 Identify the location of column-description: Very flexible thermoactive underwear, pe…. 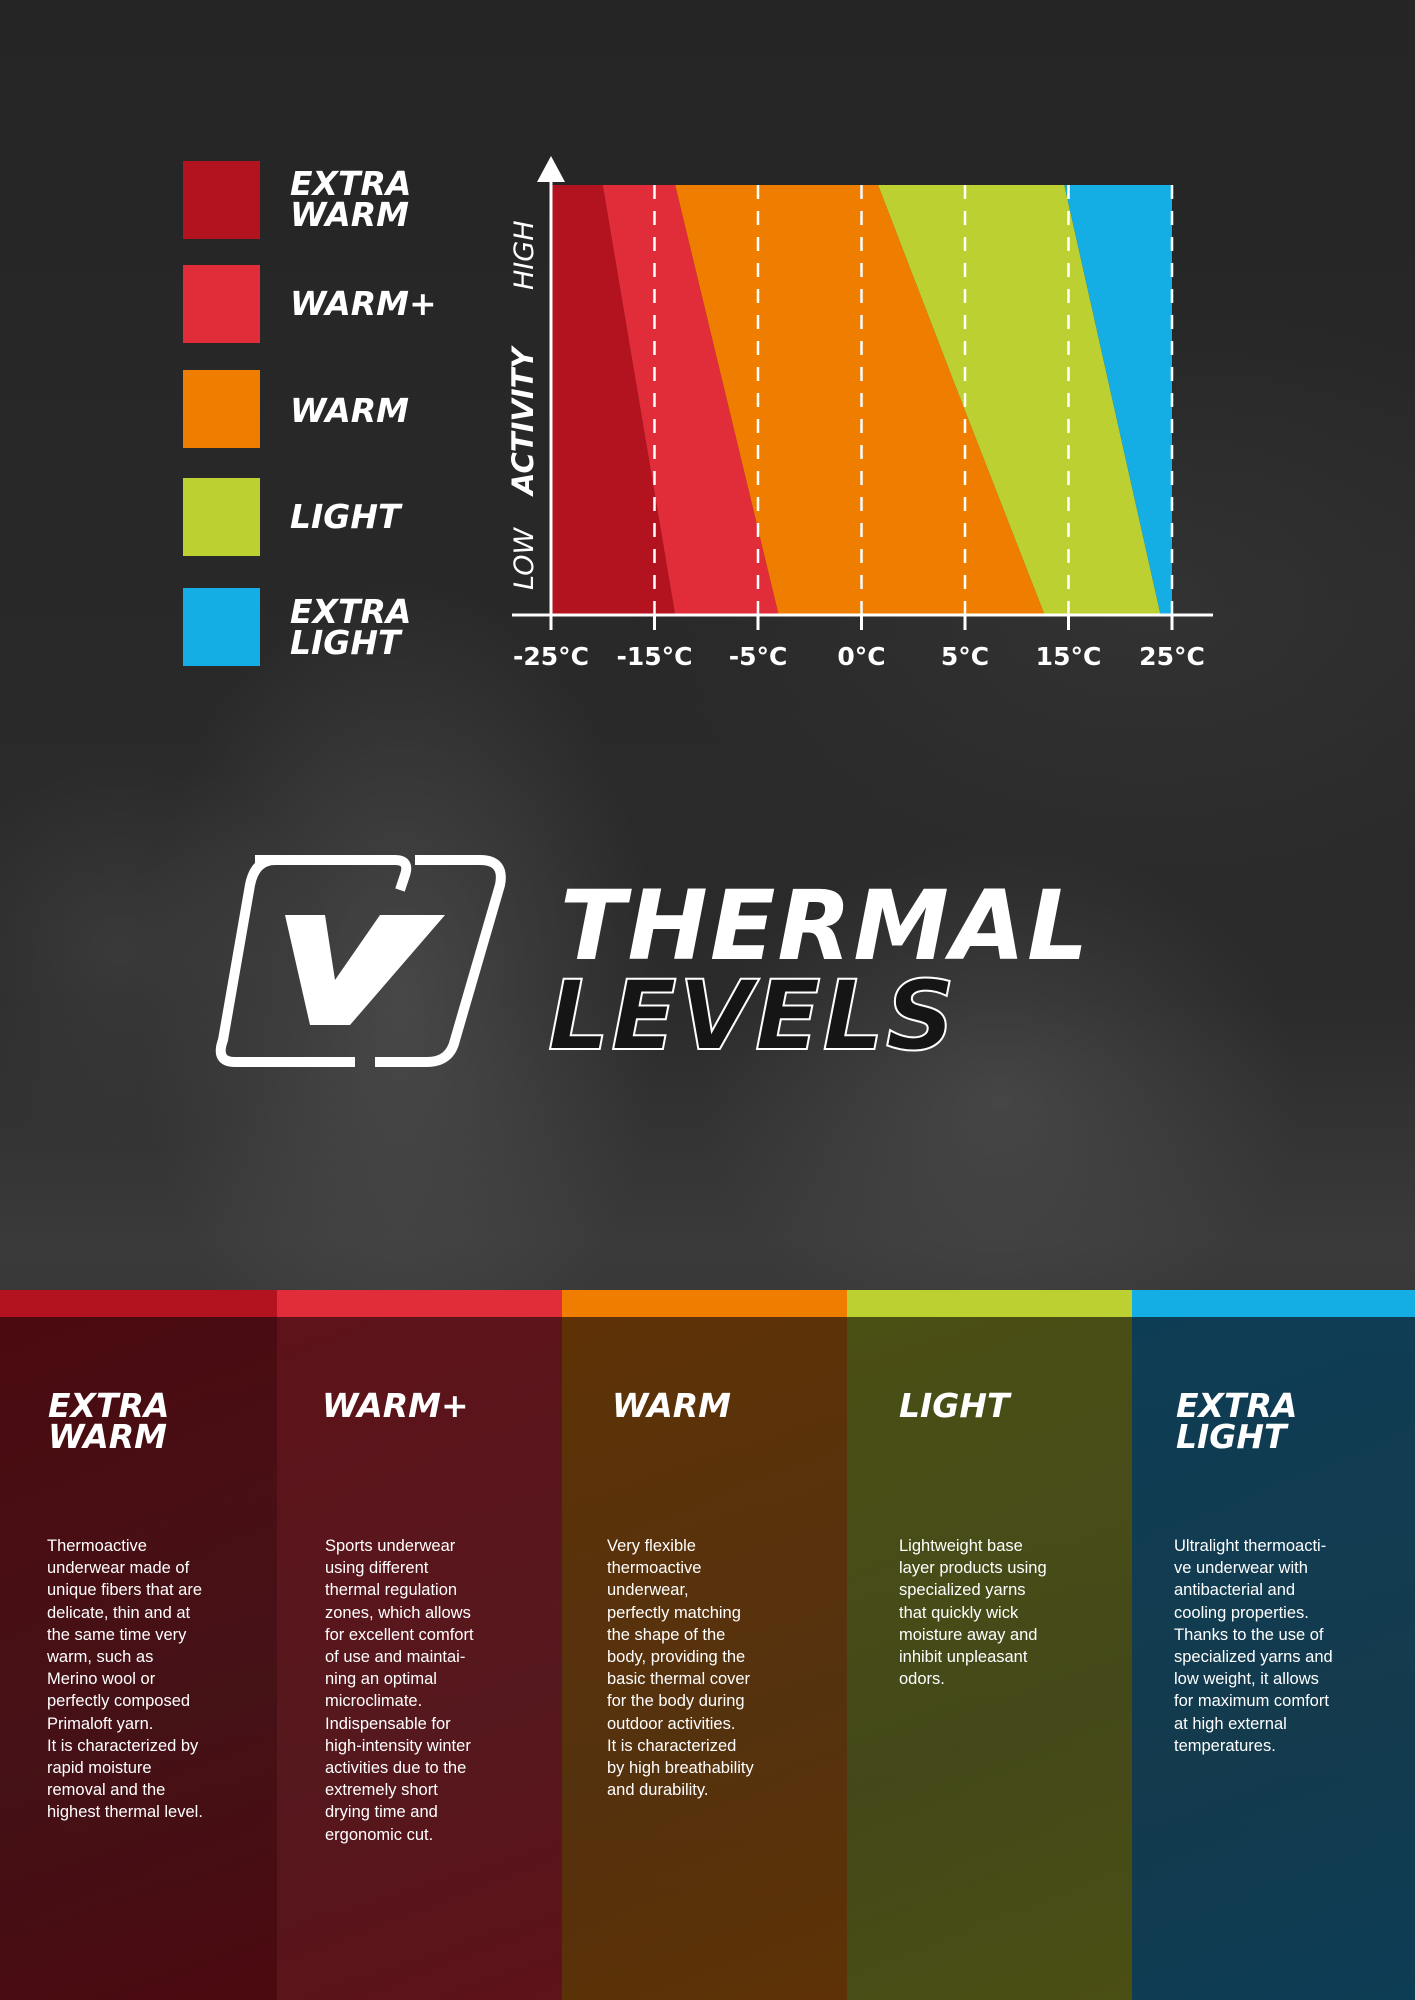
(680, 1668).